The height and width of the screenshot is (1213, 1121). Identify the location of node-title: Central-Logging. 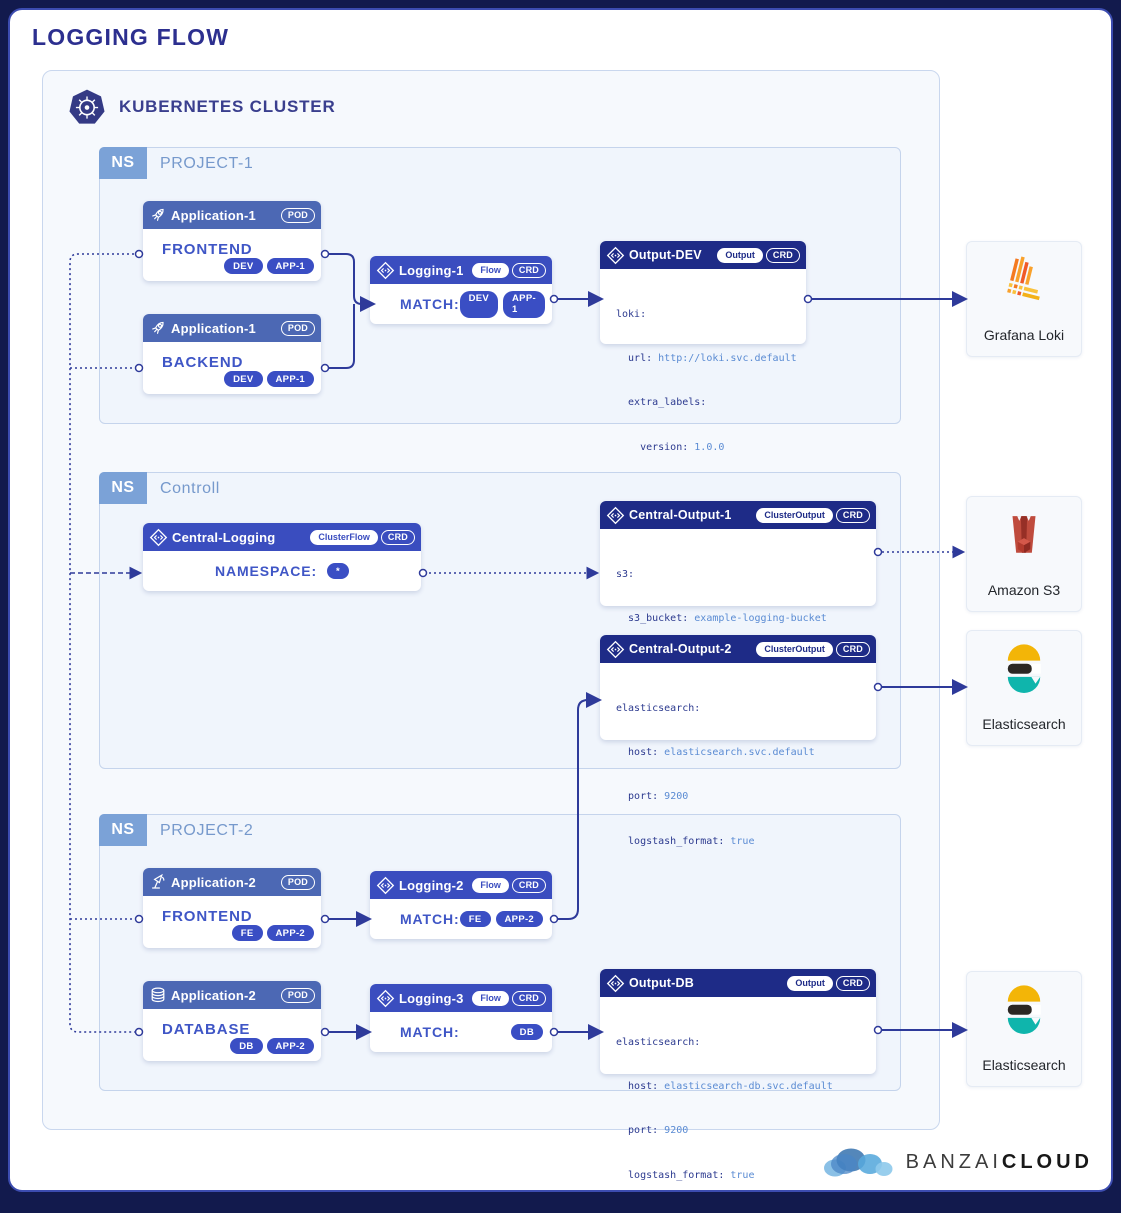
(224, 537).